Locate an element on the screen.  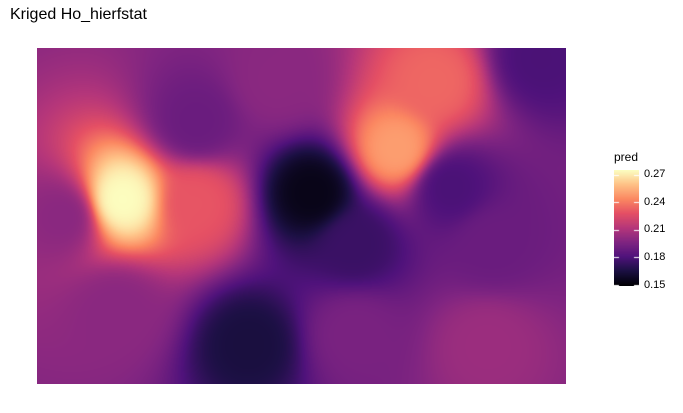
legend-title: pred is located at coordinates (626, 157).